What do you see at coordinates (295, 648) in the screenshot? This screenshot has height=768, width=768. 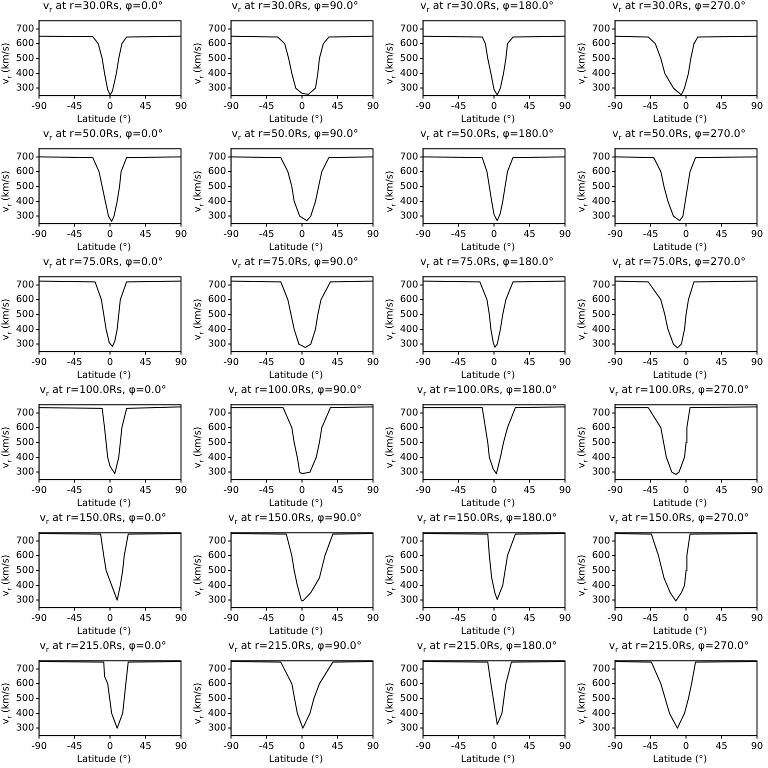 I see `chart-title: v$_{r}$ at r=215.0Rs, φ=90.0°` at bounding box center [295, 648].